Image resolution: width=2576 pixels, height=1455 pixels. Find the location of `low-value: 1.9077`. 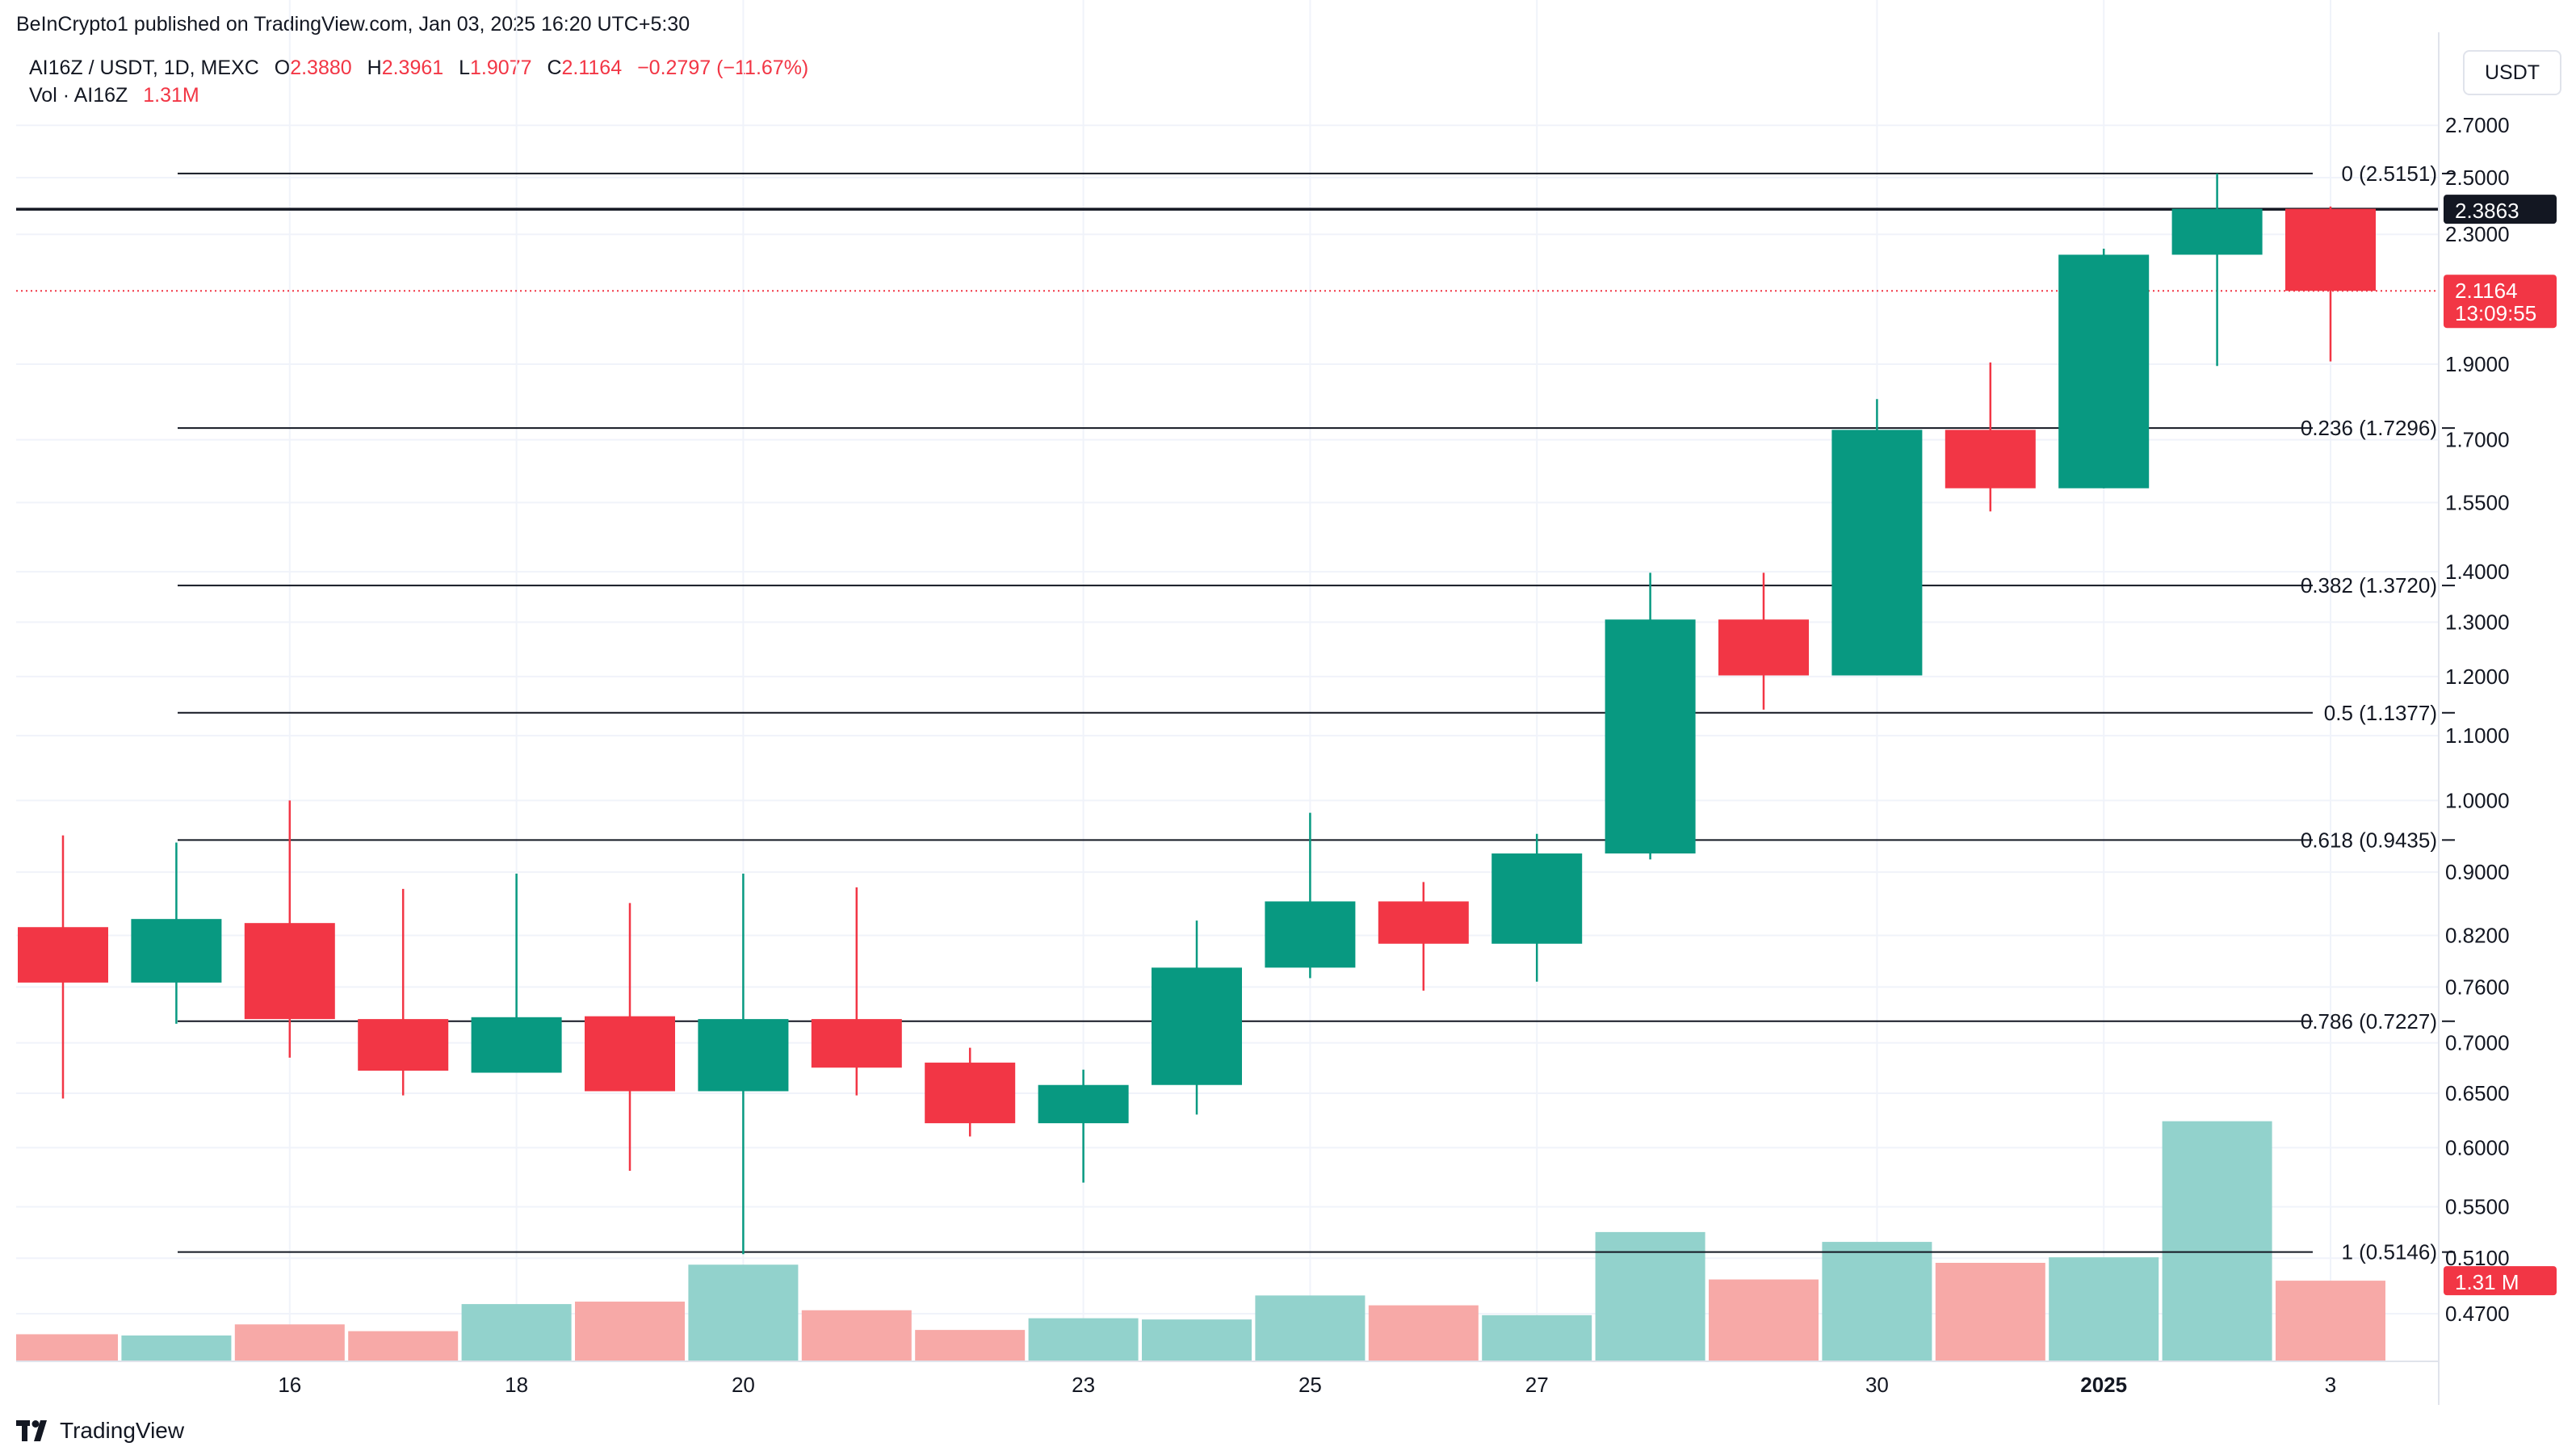

low-value: 1.9077 is located at coordinates (501, 68).